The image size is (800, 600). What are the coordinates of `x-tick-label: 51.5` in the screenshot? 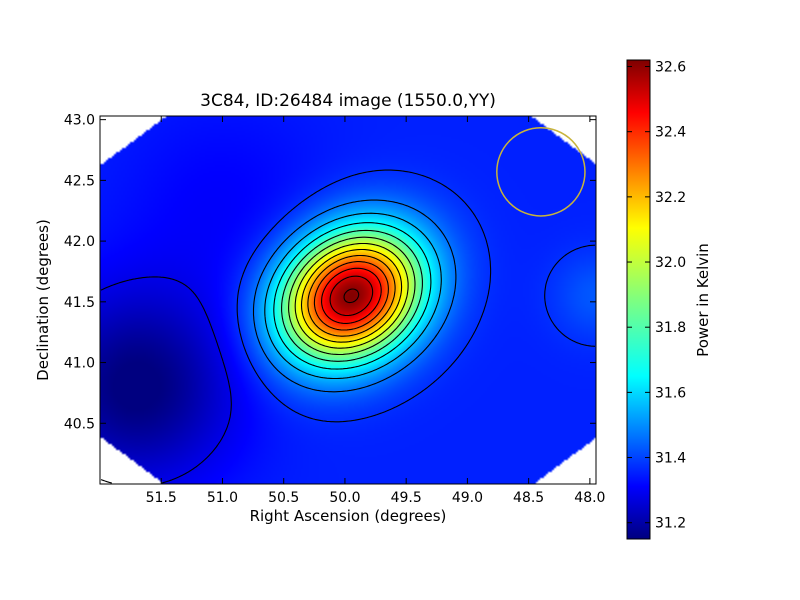 It's located at (161, 498).